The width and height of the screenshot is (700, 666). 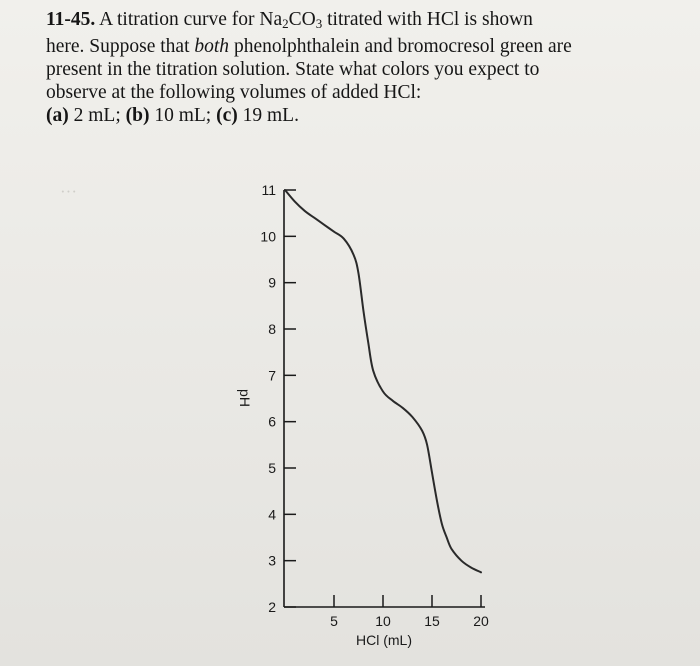 I want to click on part-a-label: (a), so click(x=57, y=115).